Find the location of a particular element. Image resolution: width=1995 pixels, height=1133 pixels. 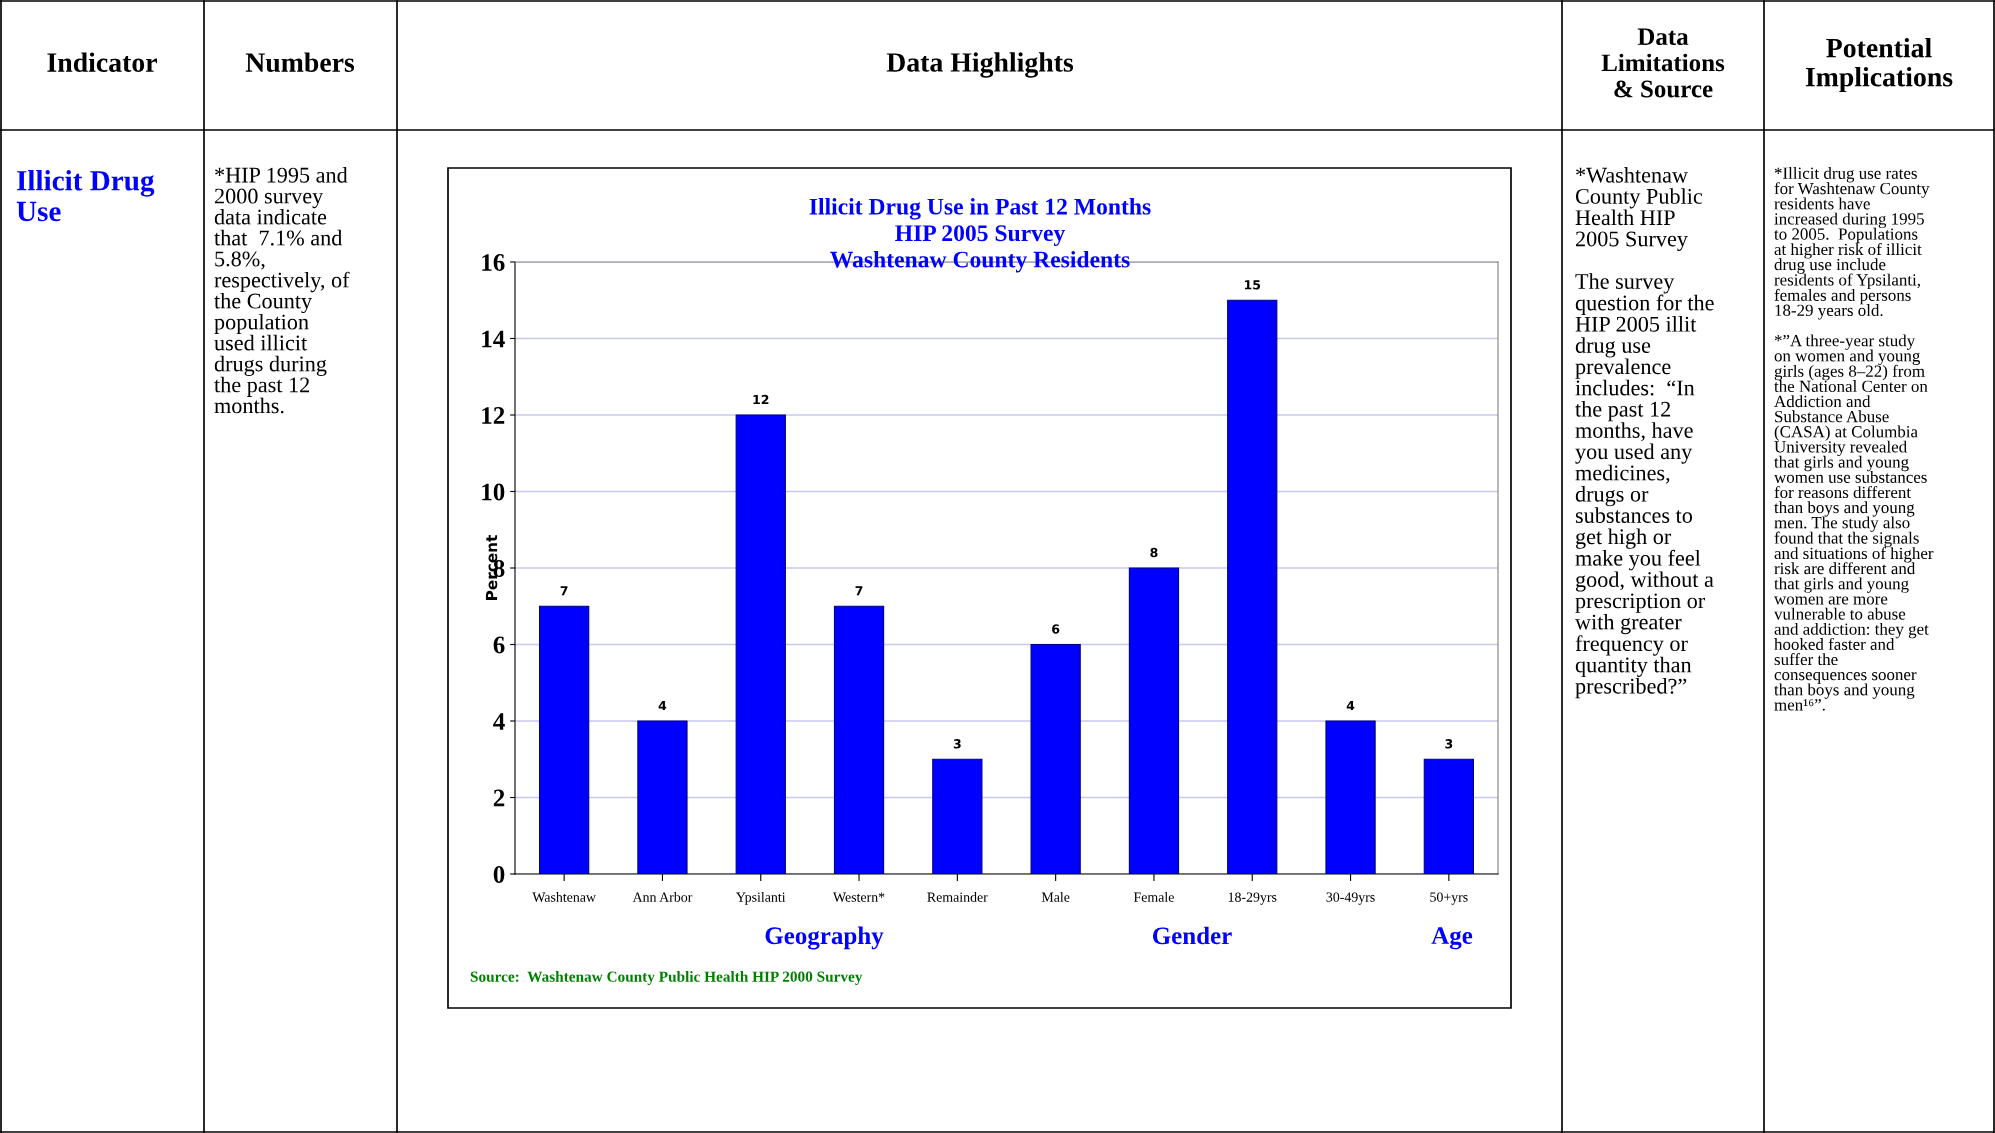

x-tick-label: Washtenaw is located at coordinates (564, 897).